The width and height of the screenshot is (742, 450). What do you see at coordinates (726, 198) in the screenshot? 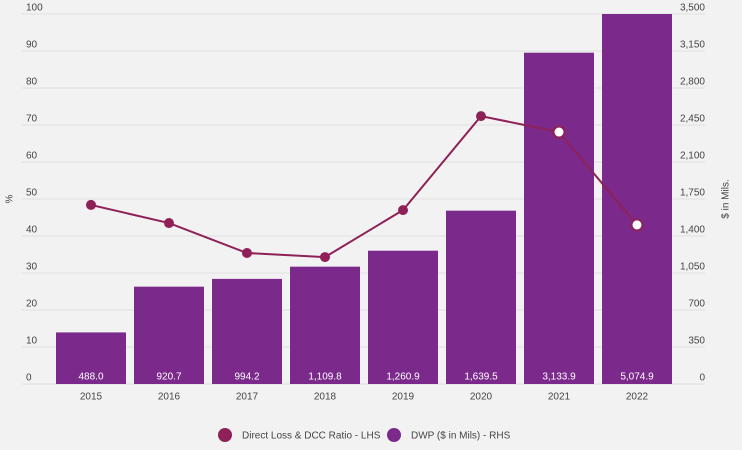
I see `y2-axis-label: $ in Mils.` at bounding box center [726, 198].